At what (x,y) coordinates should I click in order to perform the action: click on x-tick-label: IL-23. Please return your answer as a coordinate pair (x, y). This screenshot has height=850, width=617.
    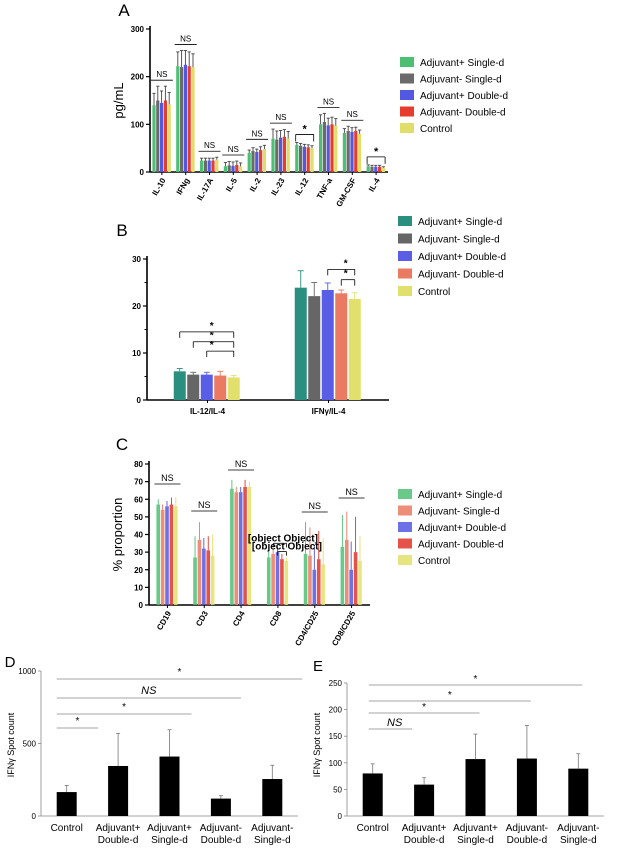
    Looking at the image, I should click on (278, 186).